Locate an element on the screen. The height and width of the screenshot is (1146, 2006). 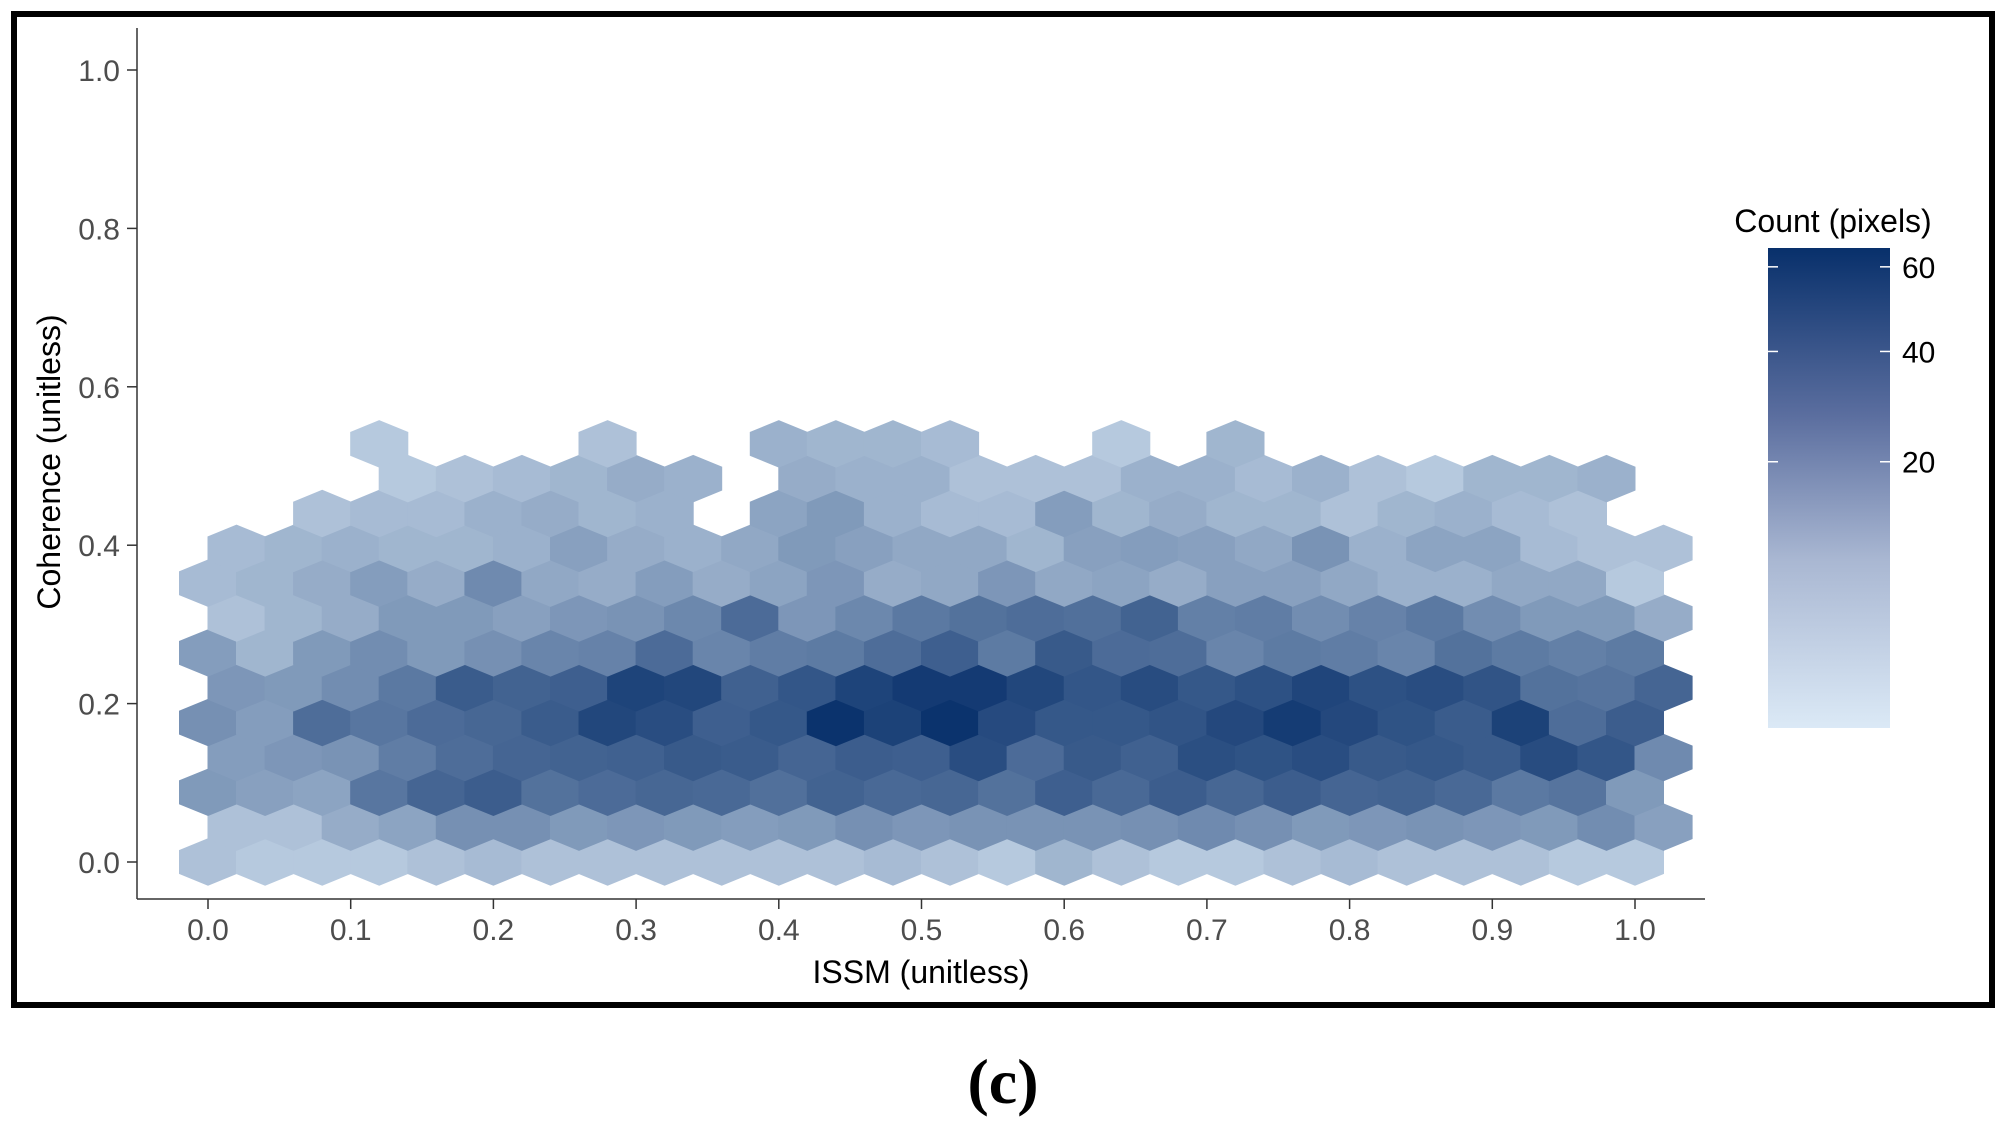
y-tick-label: 0.4 is located at coordinates (99, 546).